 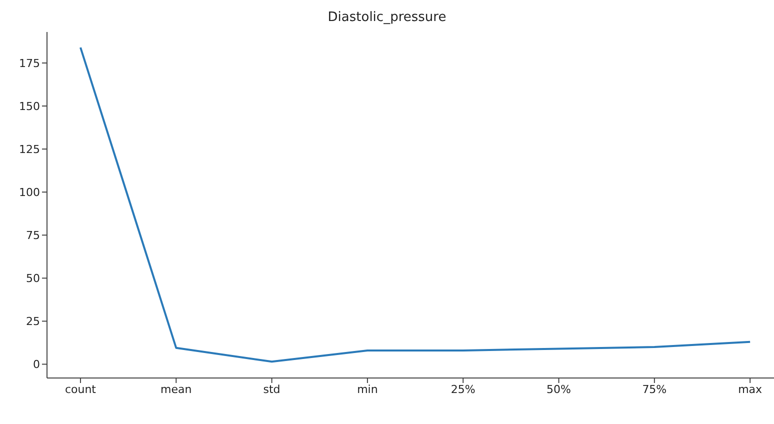 What do you see at coordinates (33, 235) in the screenshot?
I see `y-tick-label: 75` at bounding box center [33, 235].